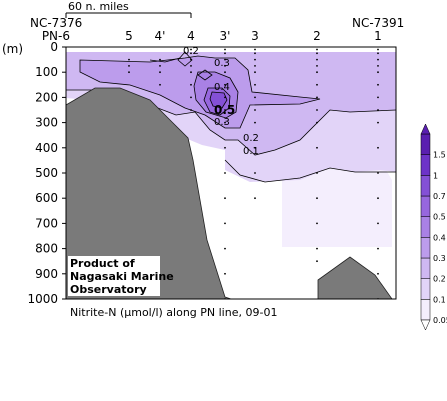  I want to click on contour-label-01: 0.1, so click(251, 151).